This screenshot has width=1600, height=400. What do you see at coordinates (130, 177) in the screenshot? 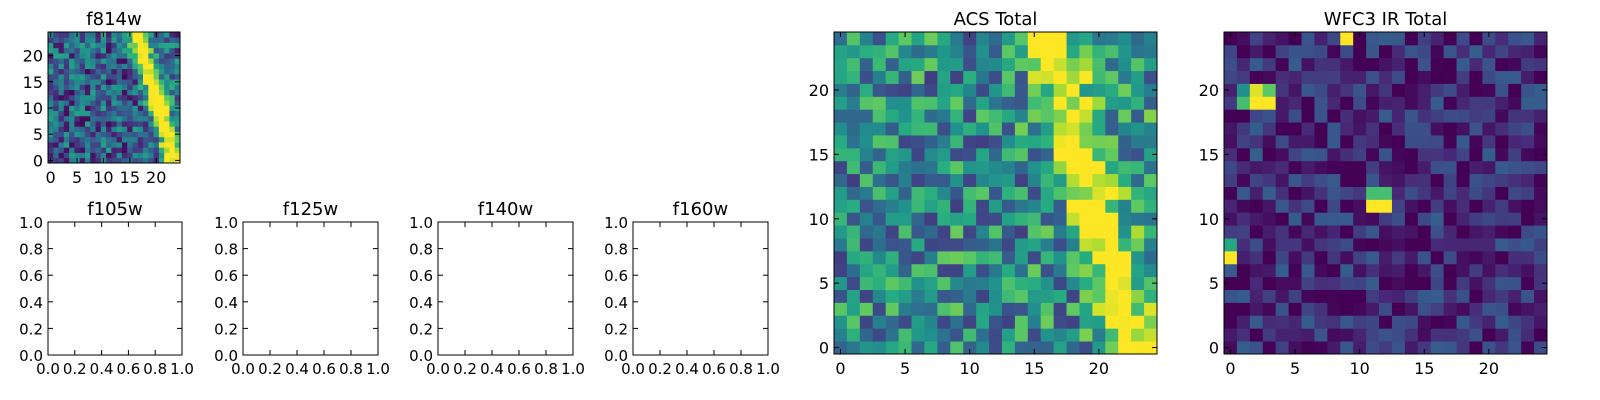
I see `f814w-xtick-label: 15` at bounding box center [130, 177].